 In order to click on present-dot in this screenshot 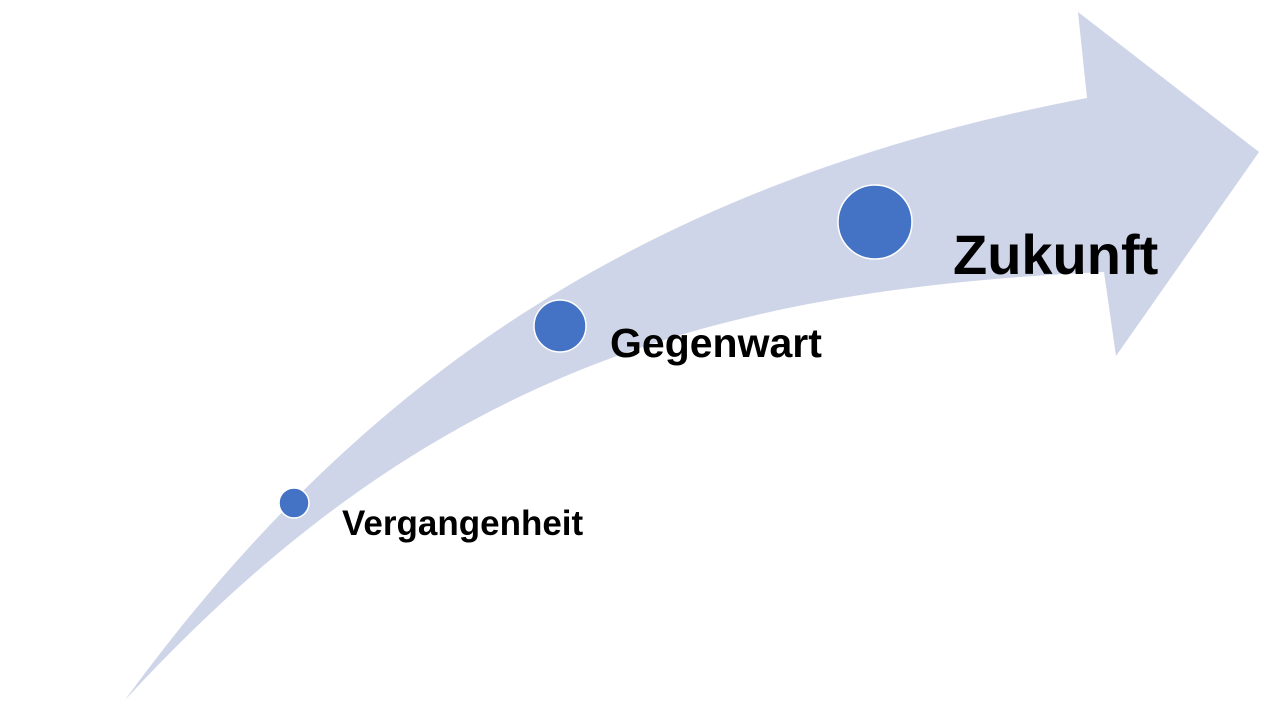, I will do `click(560, 326)`.